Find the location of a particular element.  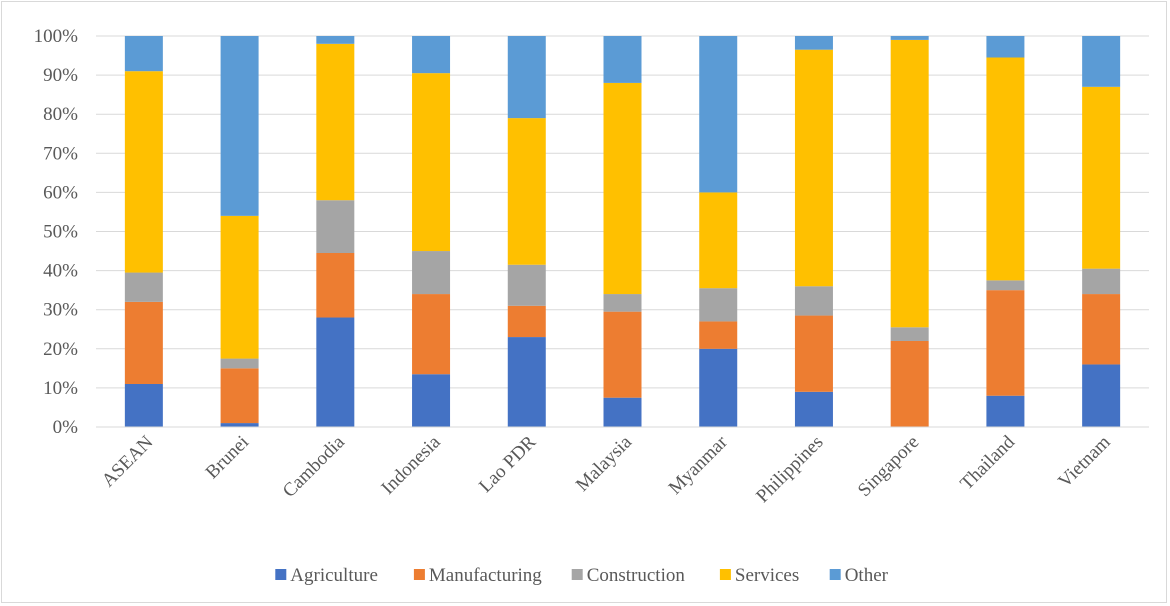

bar-segment-manufacturing-malaysia is located at coordinates (622, 354).